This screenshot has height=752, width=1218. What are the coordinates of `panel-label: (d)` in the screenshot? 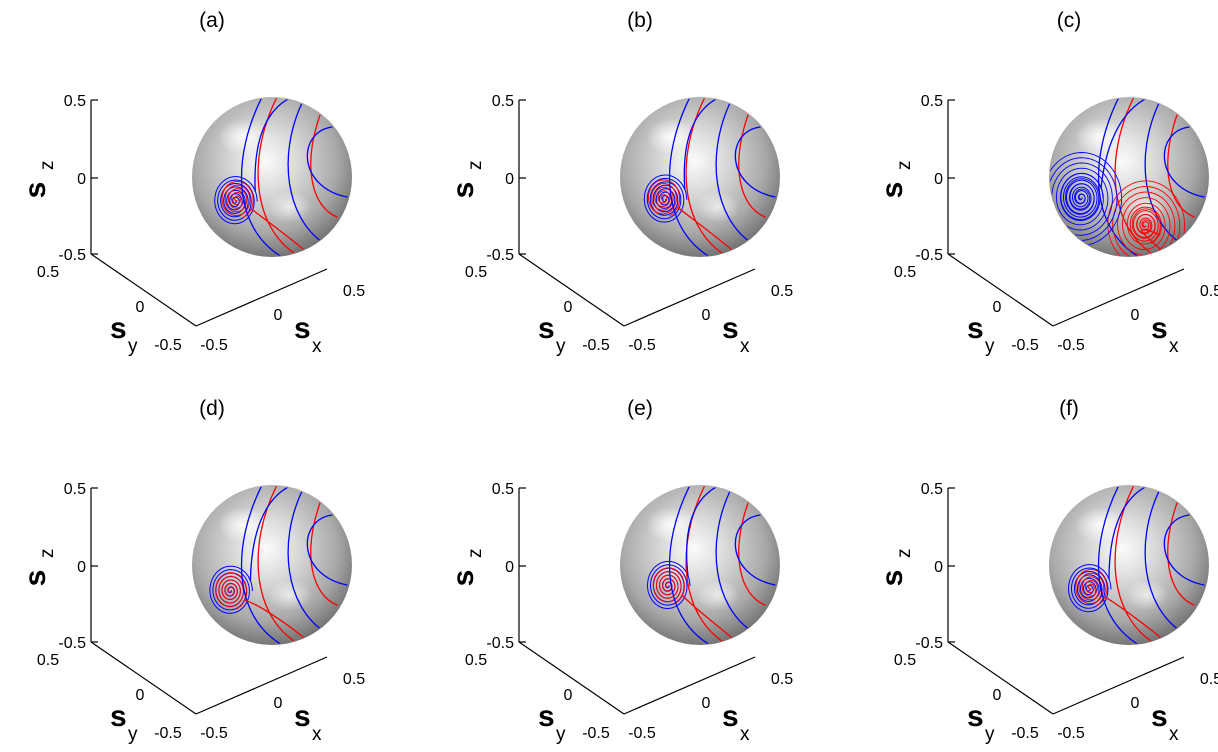 It's located at (212, 408).